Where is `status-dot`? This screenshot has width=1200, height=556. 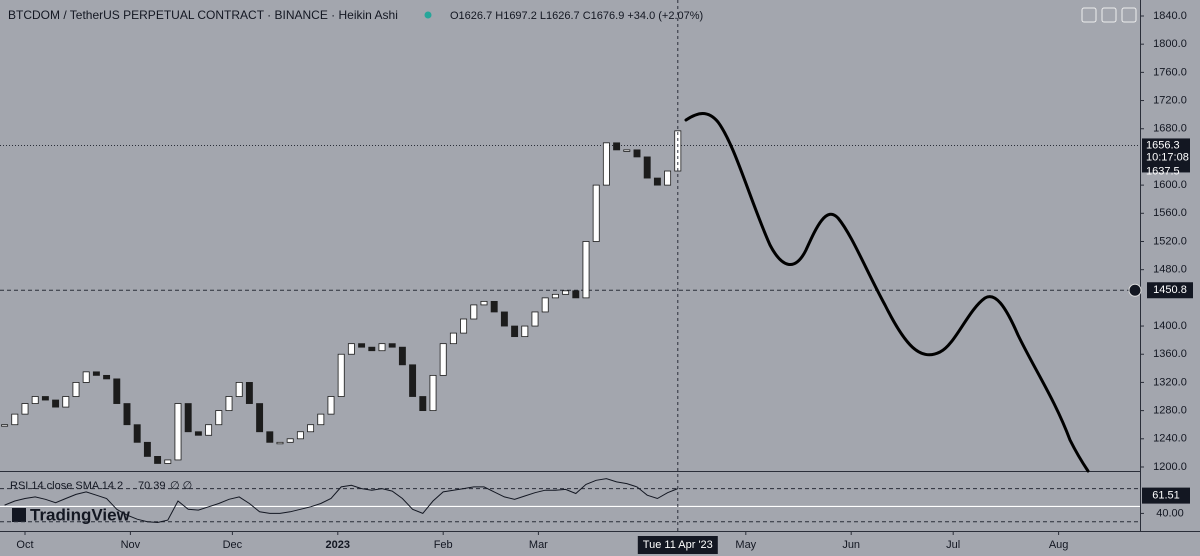
status-dot is located at coordinates (428, 15).